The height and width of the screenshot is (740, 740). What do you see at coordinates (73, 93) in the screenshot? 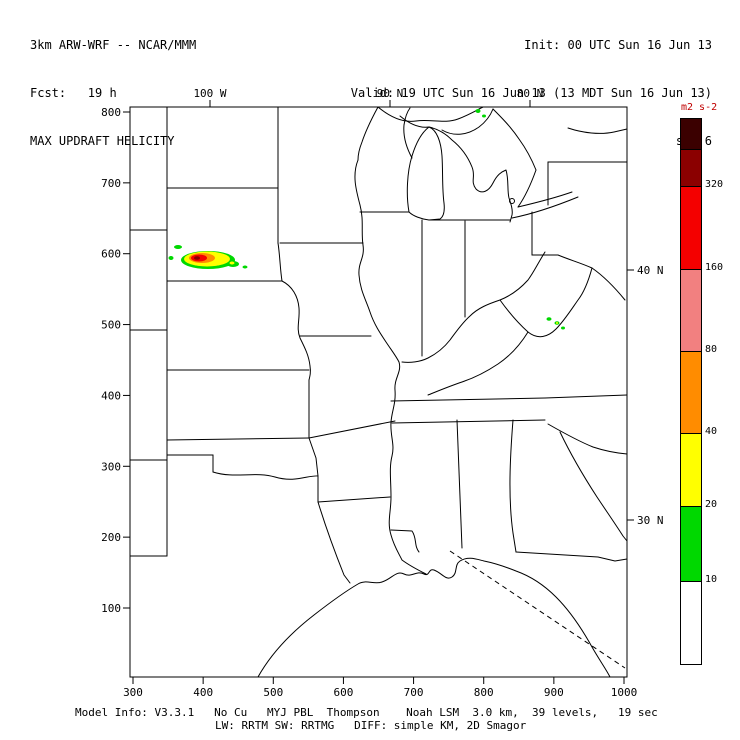
I see `forecast-hour: Fcst: 19 h` at bounding box center [73, 93].